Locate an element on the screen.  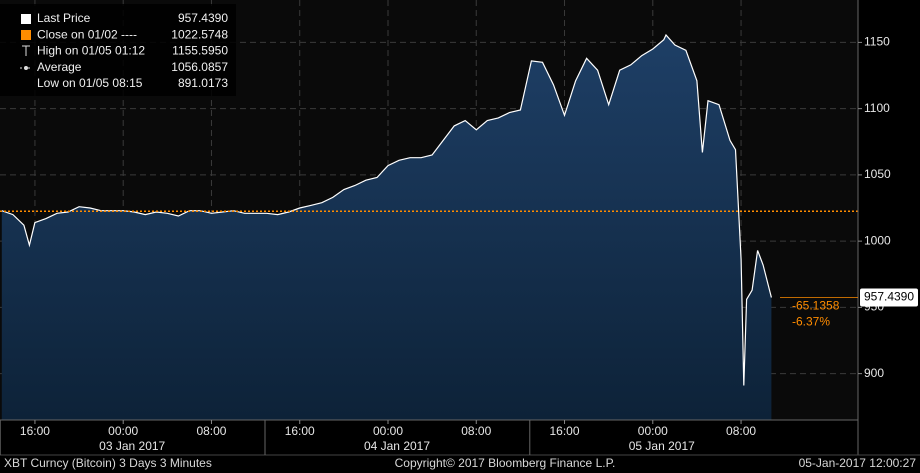
legend-name: Close on 01/02 ---- is located at coordinates (87, 34).